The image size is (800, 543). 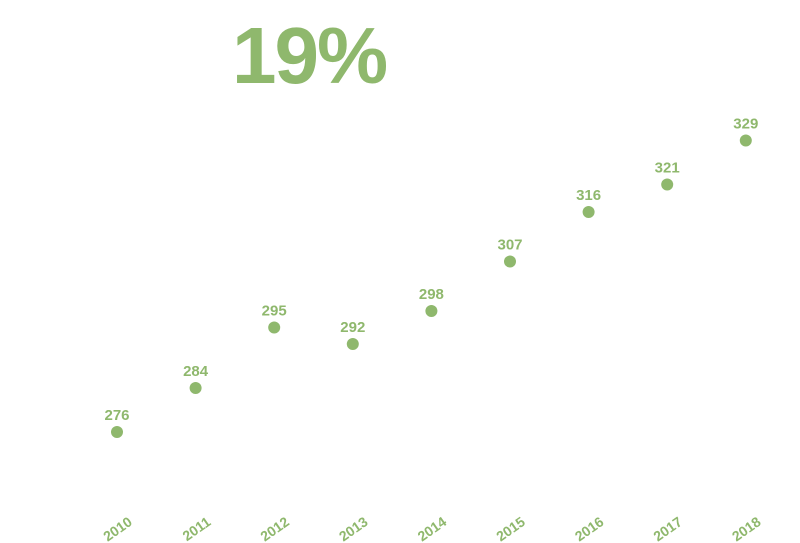 What do you see at coordinates (274, 528) in the screenshot?
I see `x-tick-label-2012: 2012` at bounding box center [274, 528].